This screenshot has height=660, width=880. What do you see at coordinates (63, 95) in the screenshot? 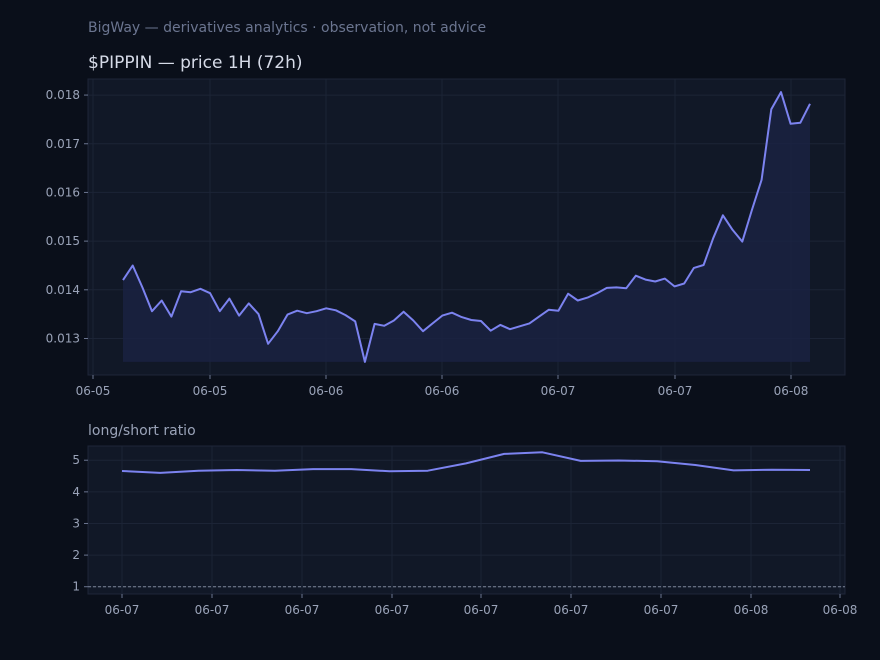
I see `y-tick-label: 0.018` at bounding box center [63, 95].